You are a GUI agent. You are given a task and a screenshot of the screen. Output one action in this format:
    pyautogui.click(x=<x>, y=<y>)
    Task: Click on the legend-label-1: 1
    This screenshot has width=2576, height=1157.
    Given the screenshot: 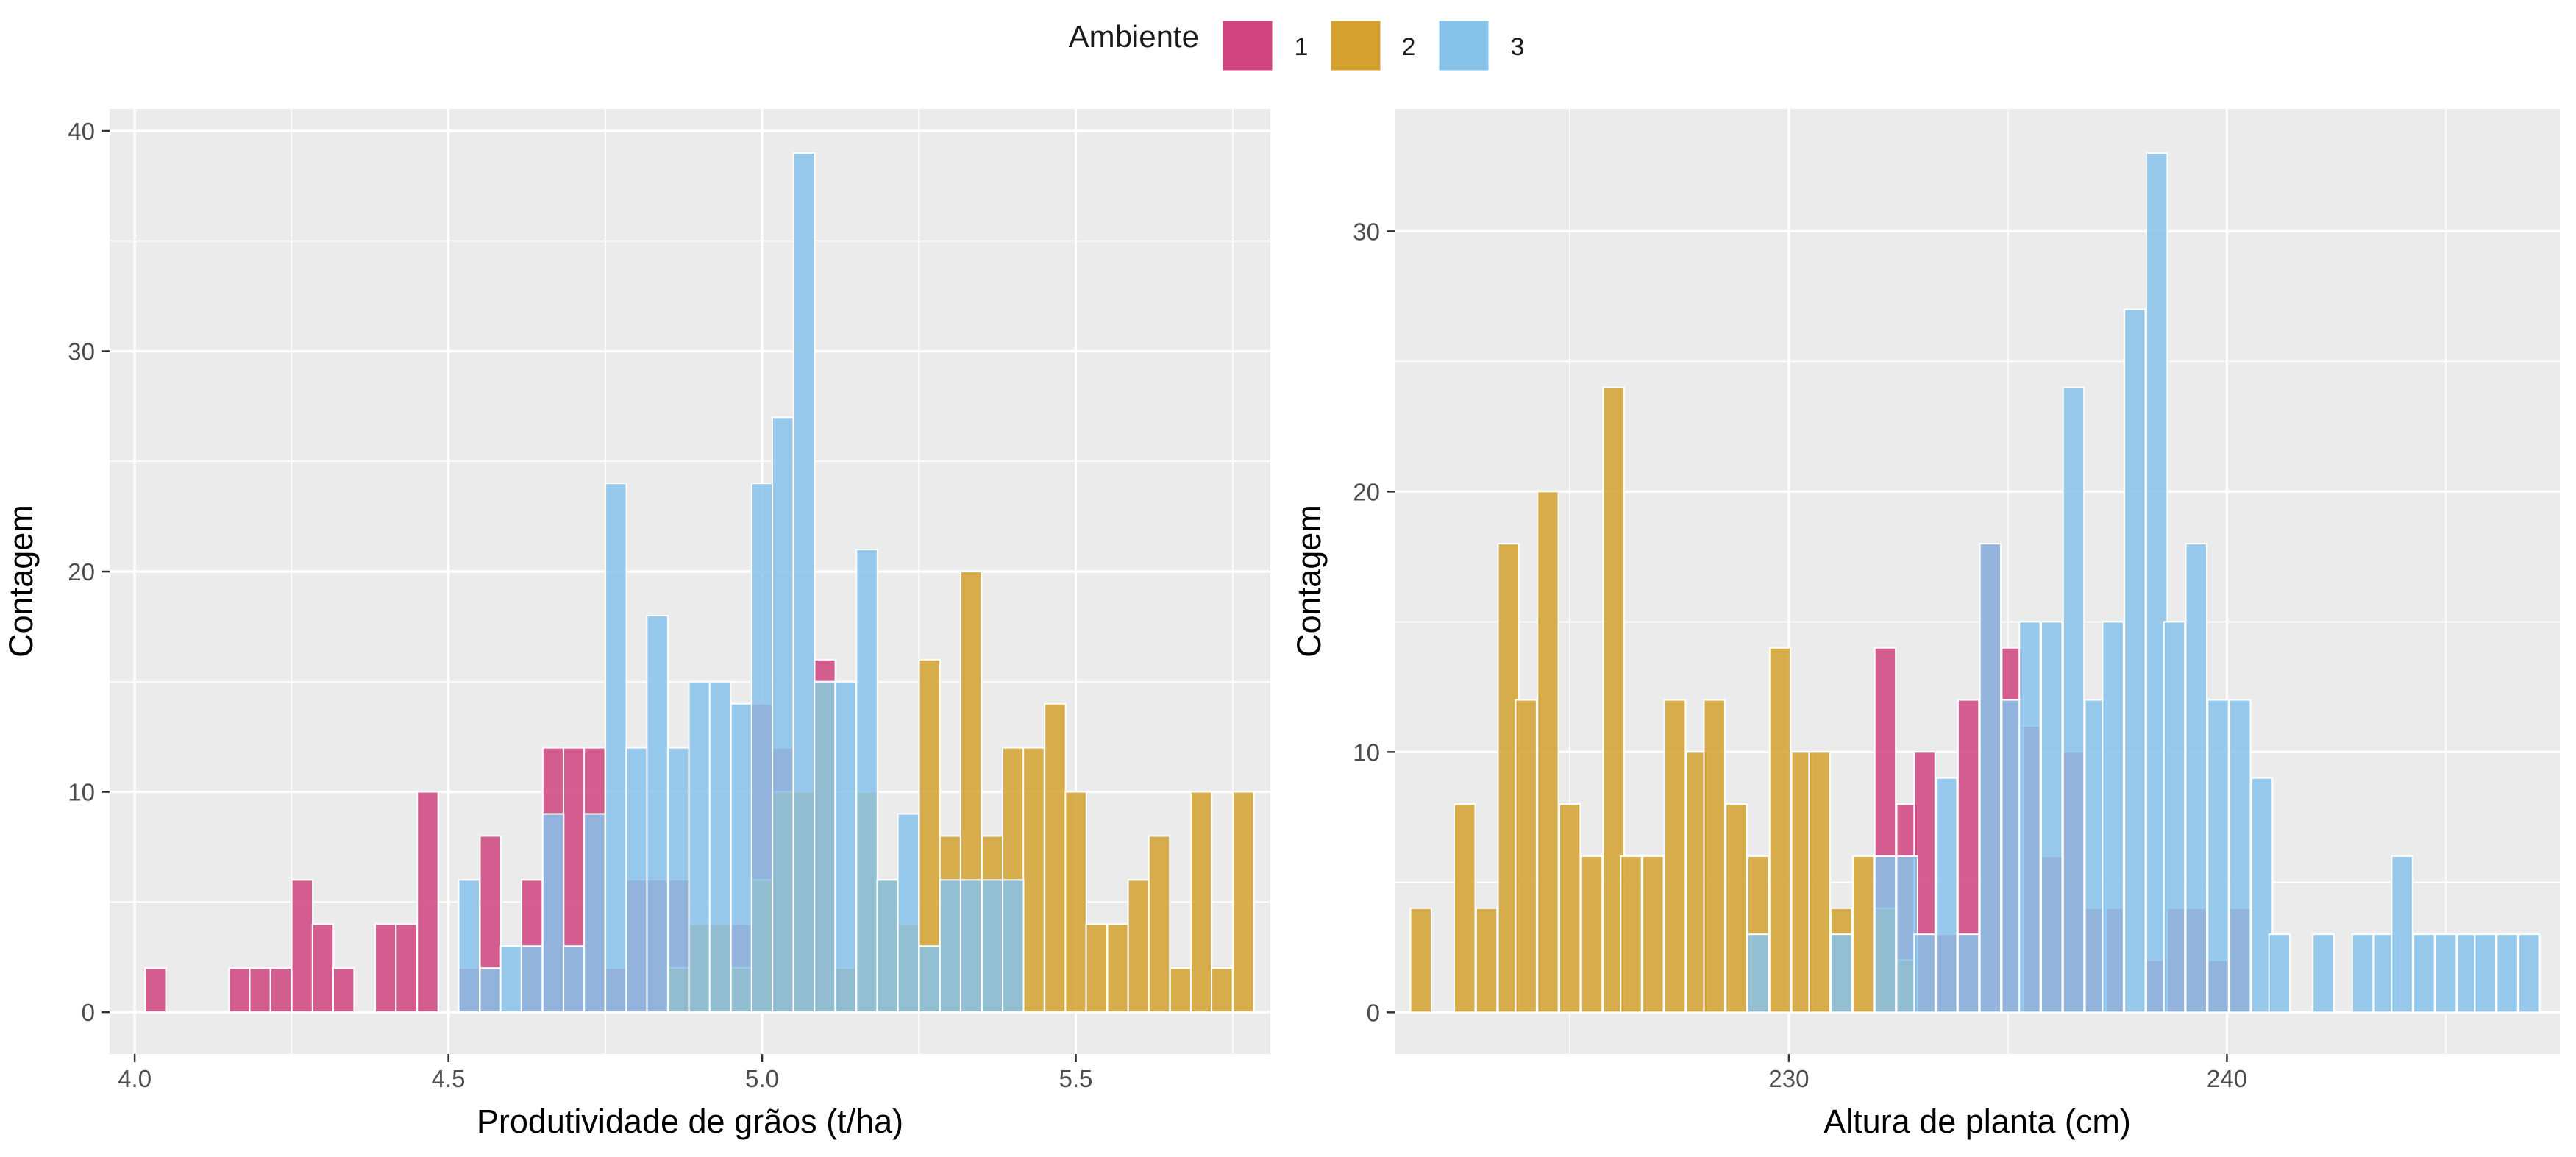 What is the action you would take?
    pyautogui.click(x=1302, y=47)
    